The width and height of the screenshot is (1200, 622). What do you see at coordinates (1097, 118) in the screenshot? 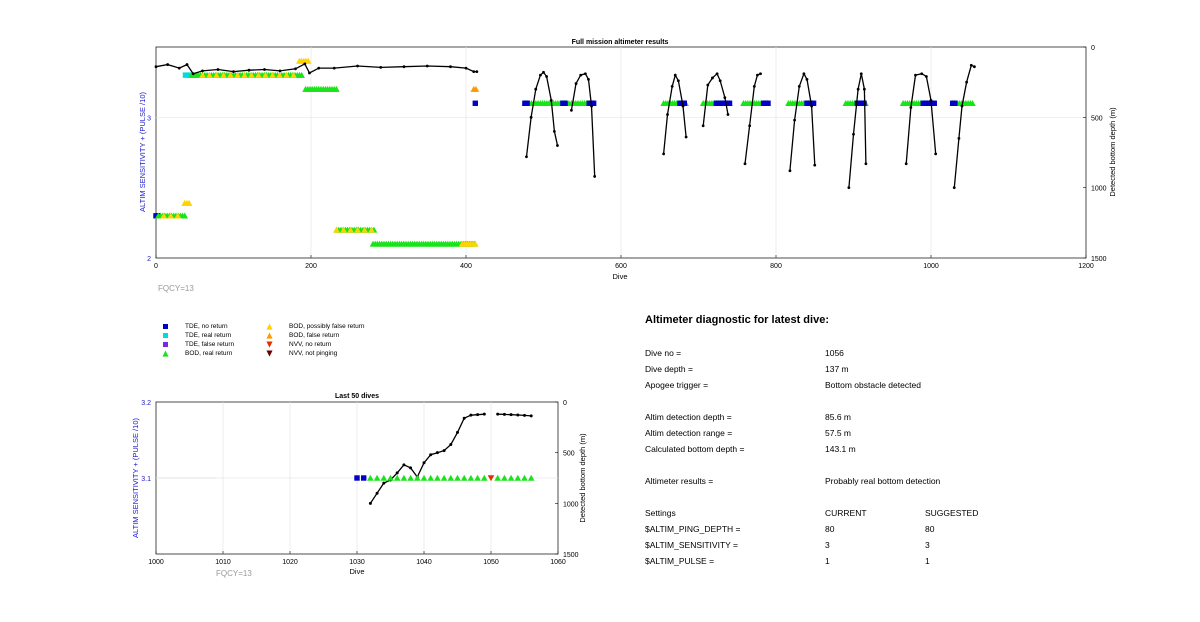
I see `y2-tick-label: 500` at bounding box center [1097, 118].